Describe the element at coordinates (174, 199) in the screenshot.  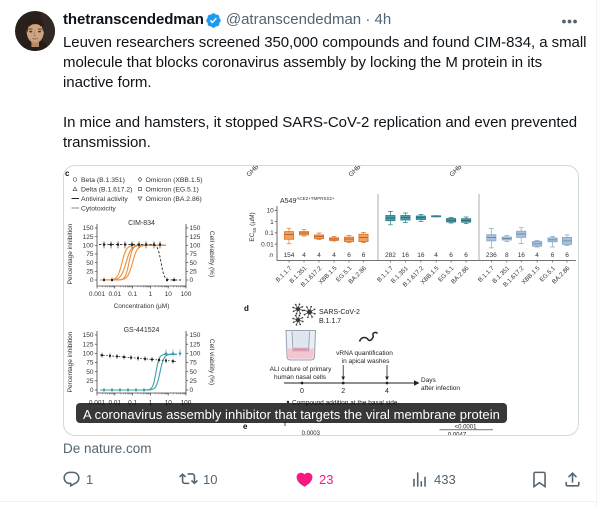
I see `svg-text: Omicron (BA.2.86)` at that location.